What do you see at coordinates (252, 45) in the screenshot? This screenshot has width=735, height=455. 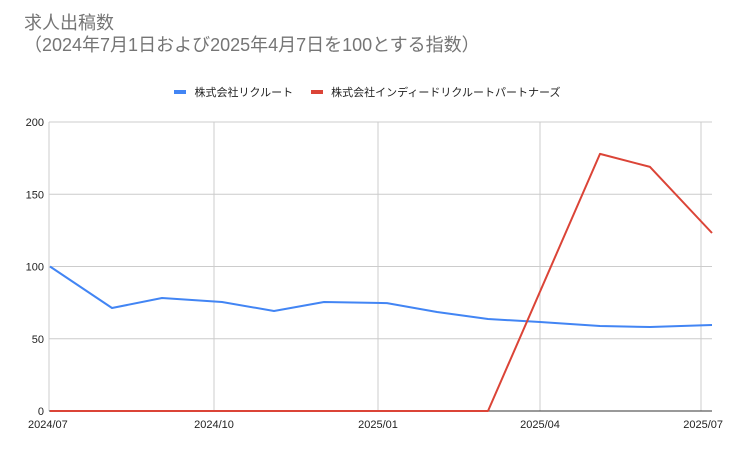 I see `chart-title-line2: （2024年7月1日および2025年4月7日を100とする指数）` at bounding box center [252, 45].